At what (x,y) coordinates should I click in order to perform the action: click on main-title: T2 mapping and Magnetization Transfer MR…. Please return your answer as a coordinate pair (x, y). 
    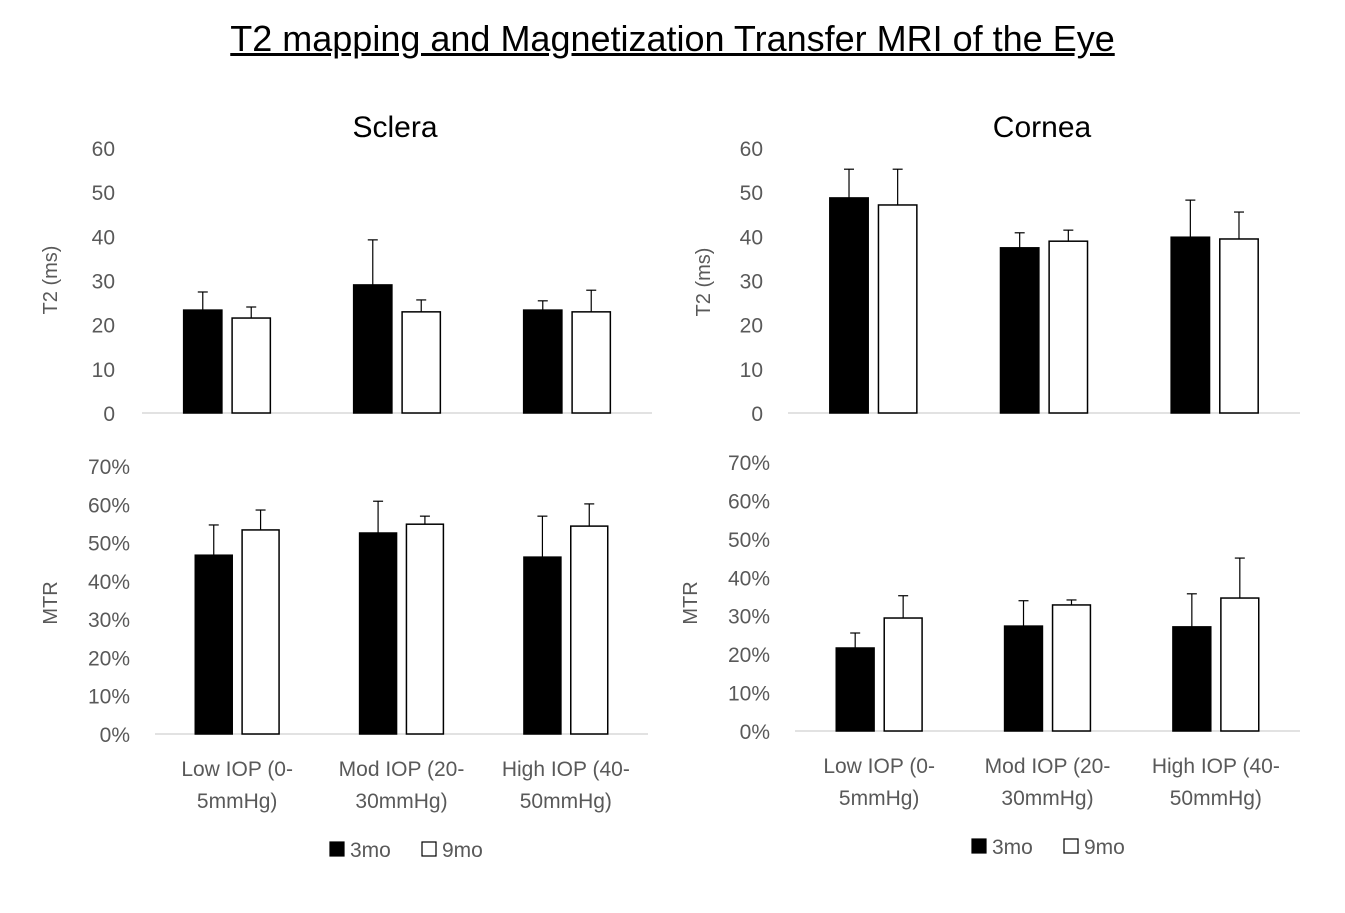
    Looking at the image, I should click on (672, 38).